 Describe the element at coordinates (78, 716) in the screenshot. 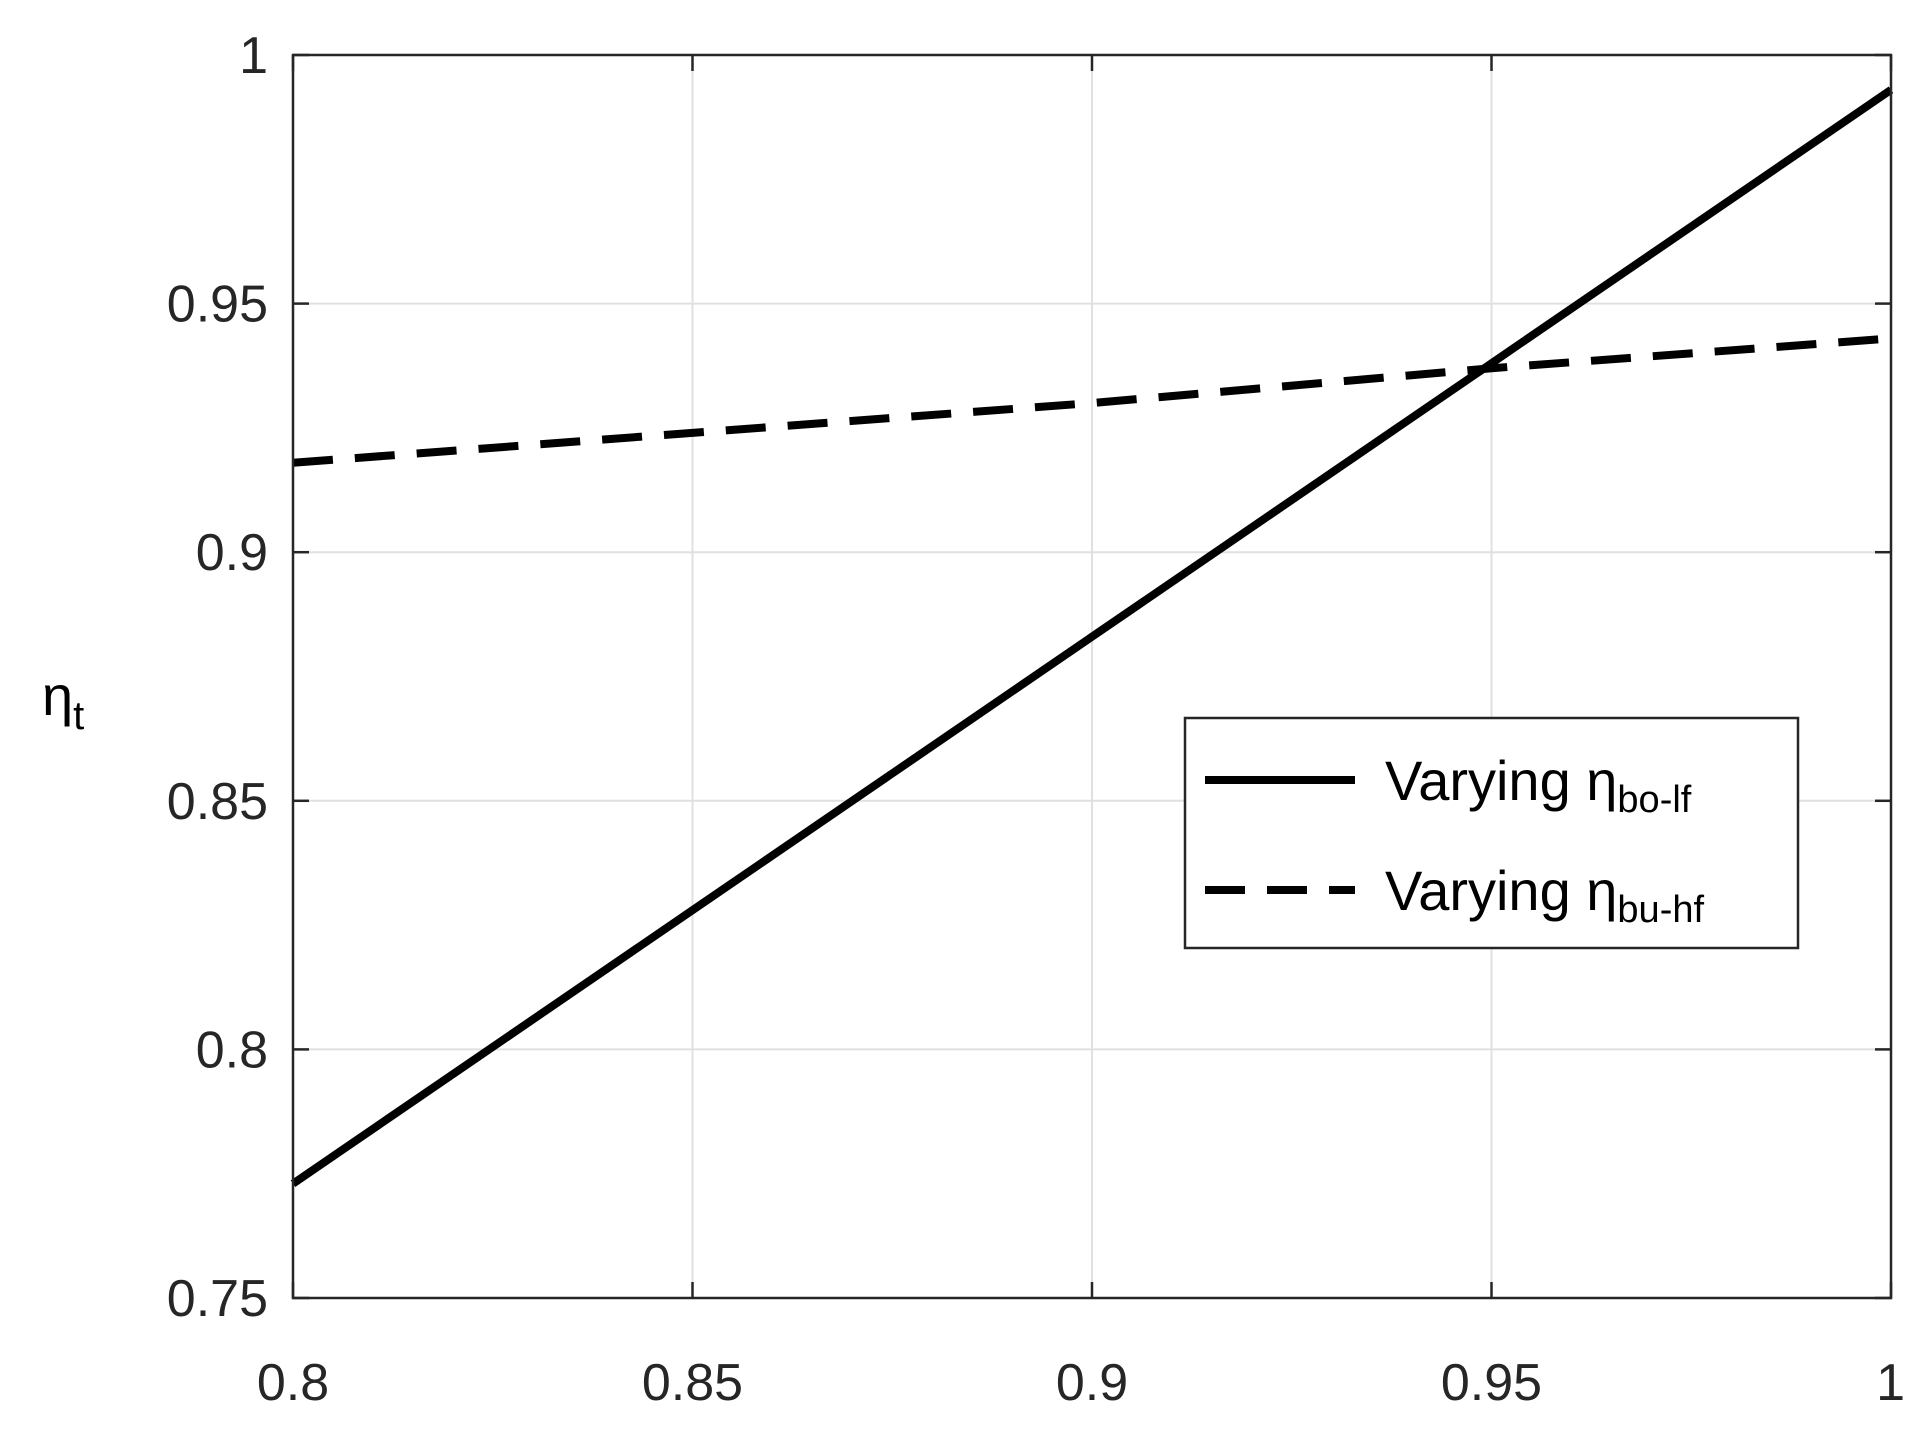

I see `y-axis-label-sub: t` at that location.